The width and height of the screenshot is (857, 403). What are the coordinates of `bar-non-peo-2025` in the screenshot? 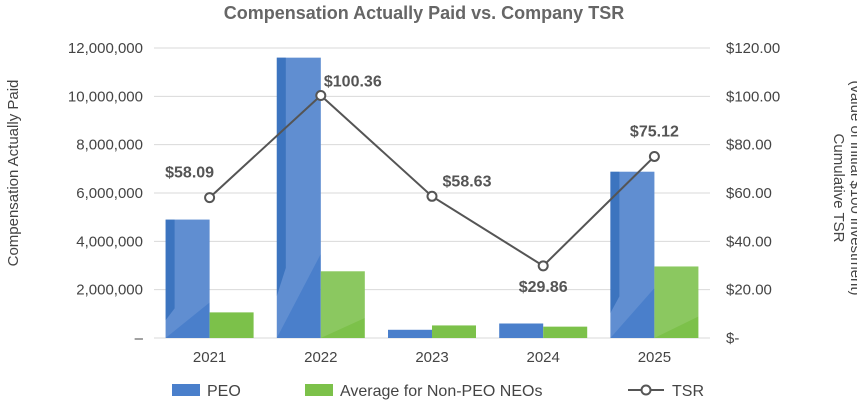 It's located at (676, 302).